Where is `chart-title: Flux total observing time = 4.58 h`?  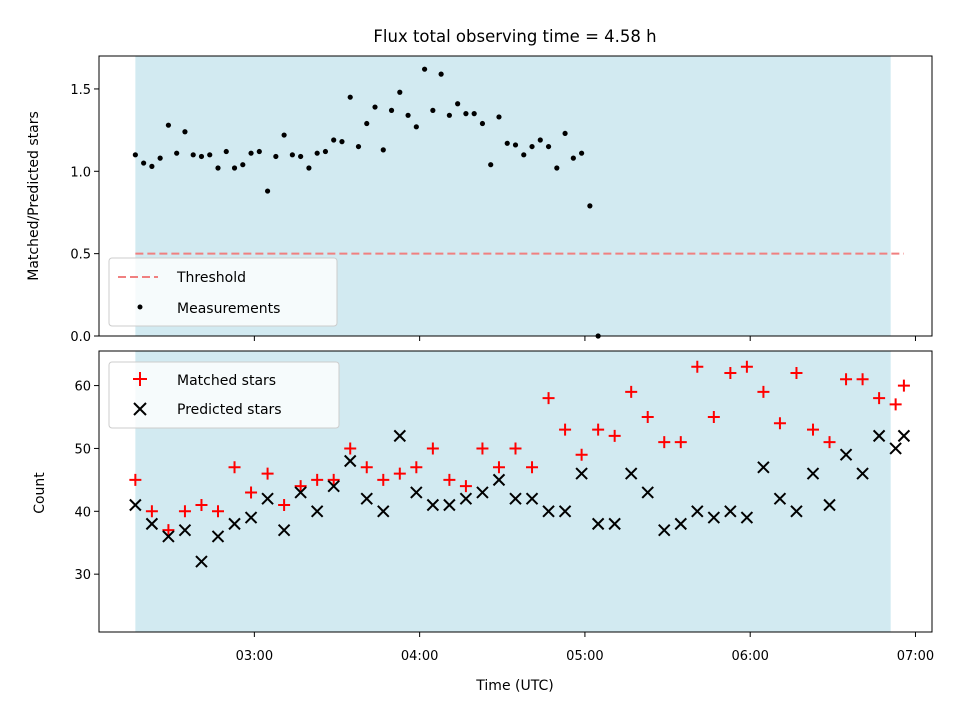 chart-title: Flux total observing time = 4.58 h is located at coordinates (514, 36).